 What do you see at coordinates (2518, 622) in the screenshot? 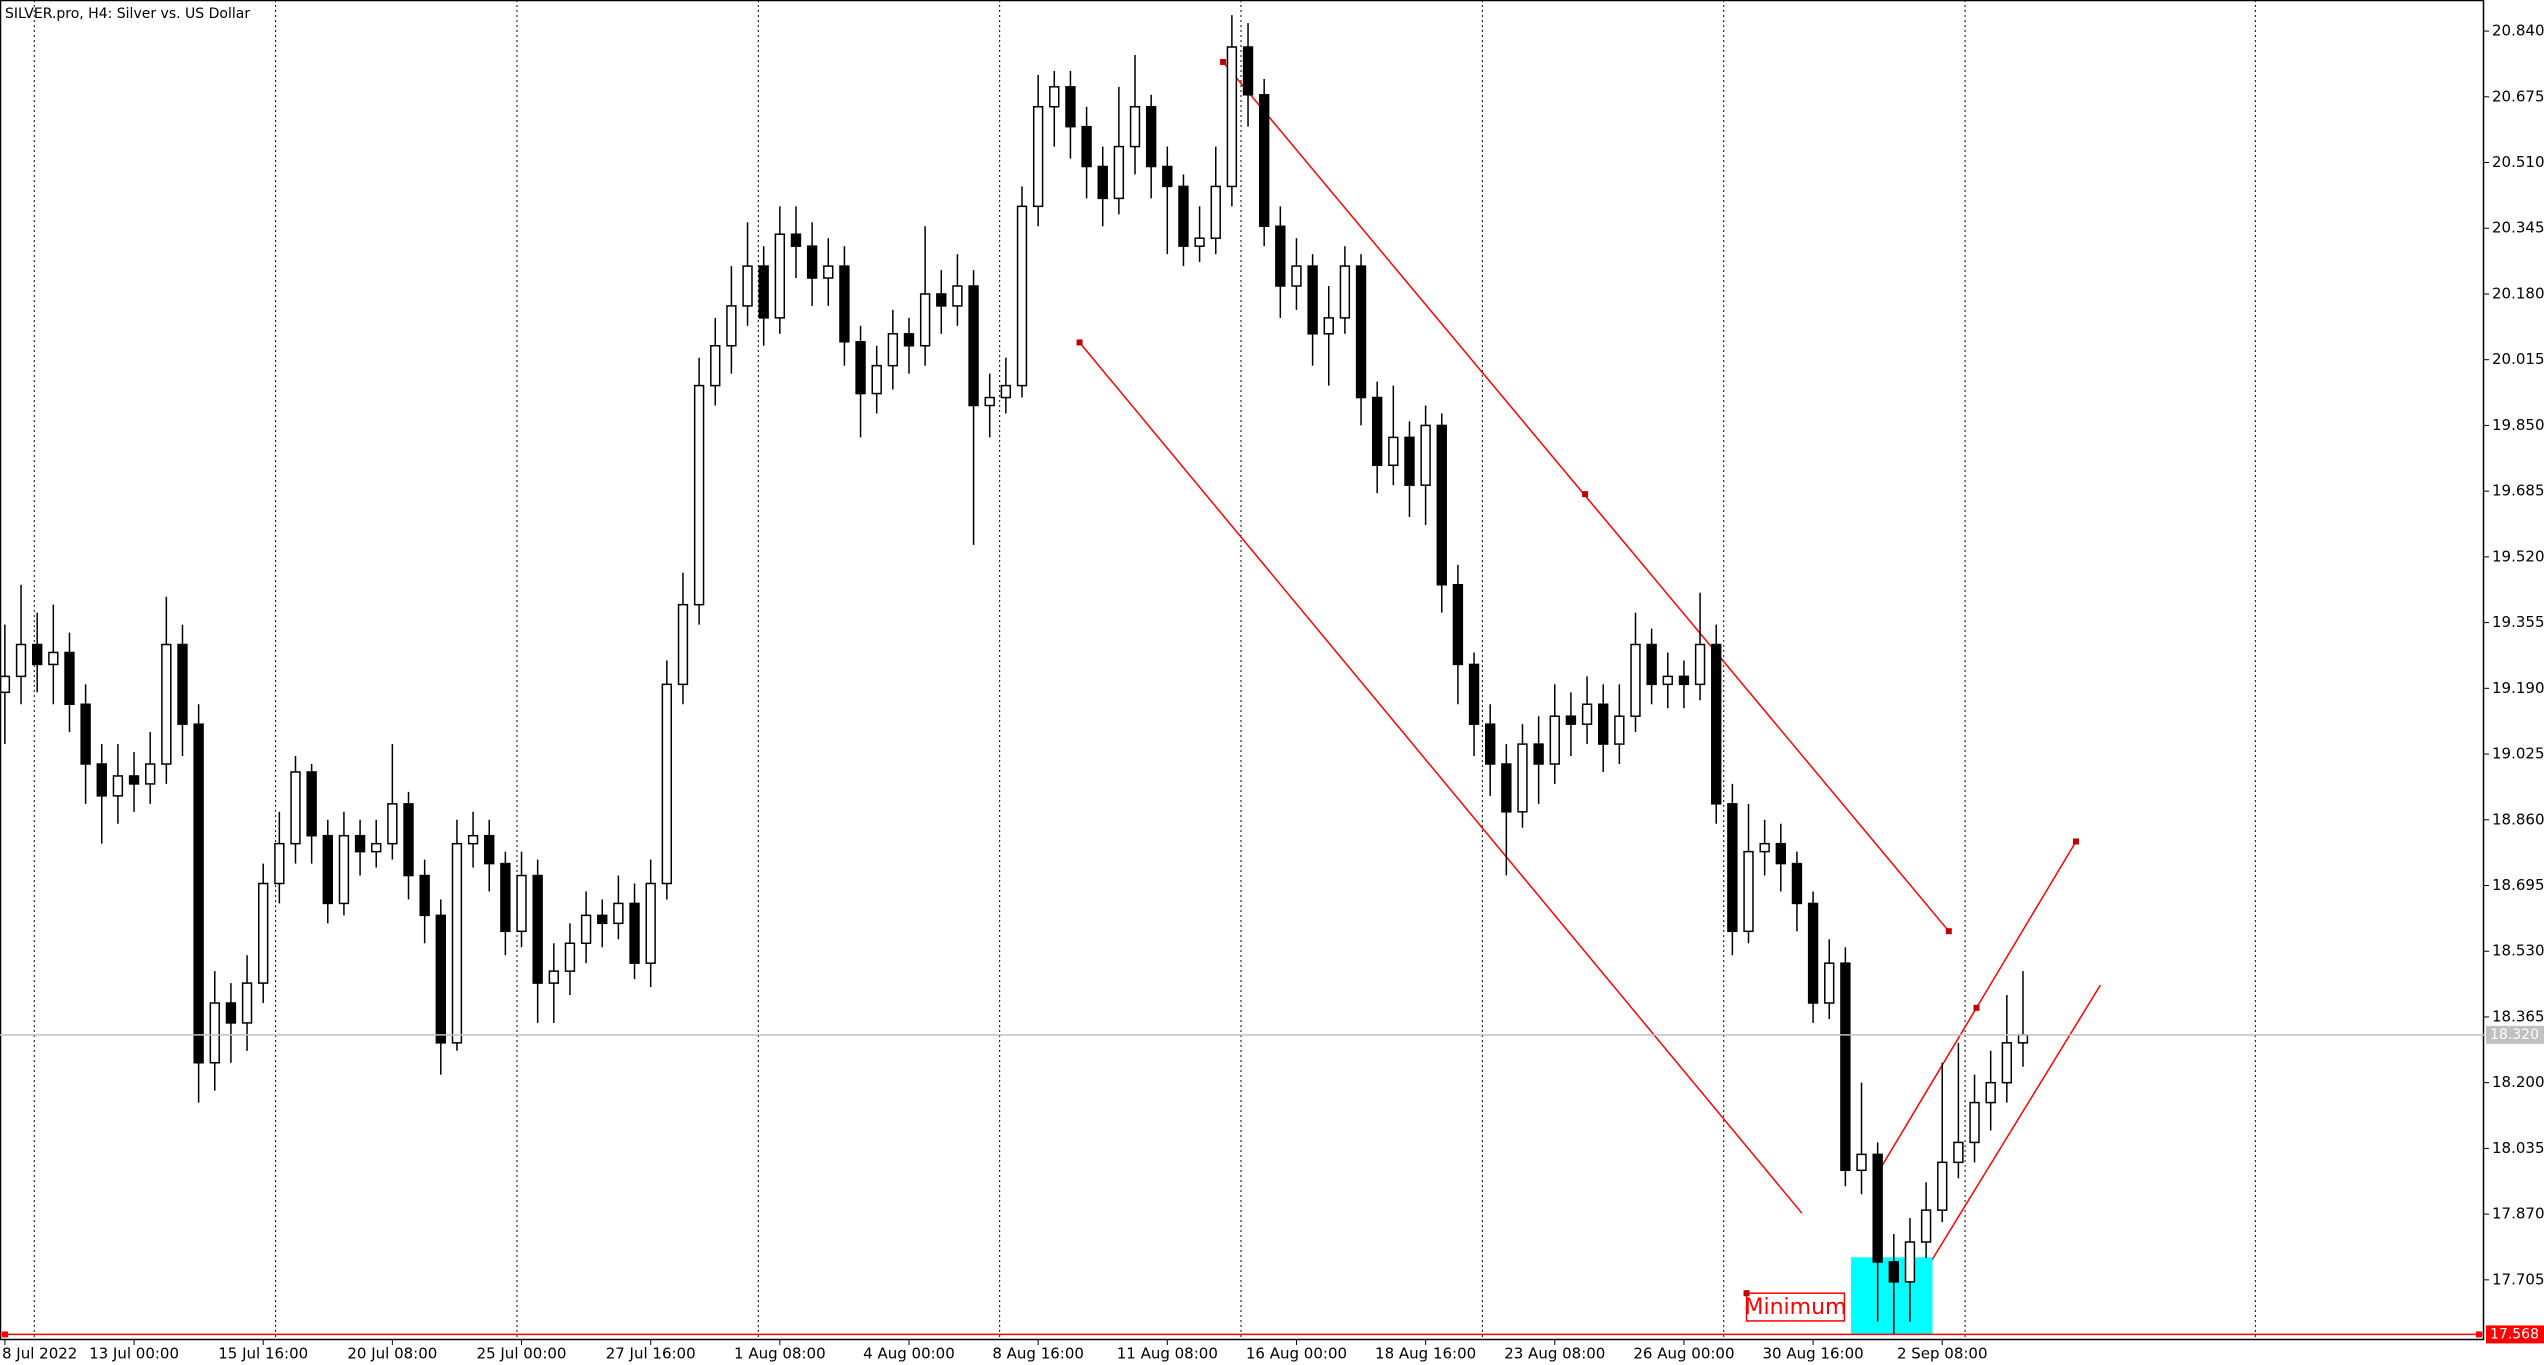
I see `y-tick-label: 19.355` at bounding box center [2518, 622].